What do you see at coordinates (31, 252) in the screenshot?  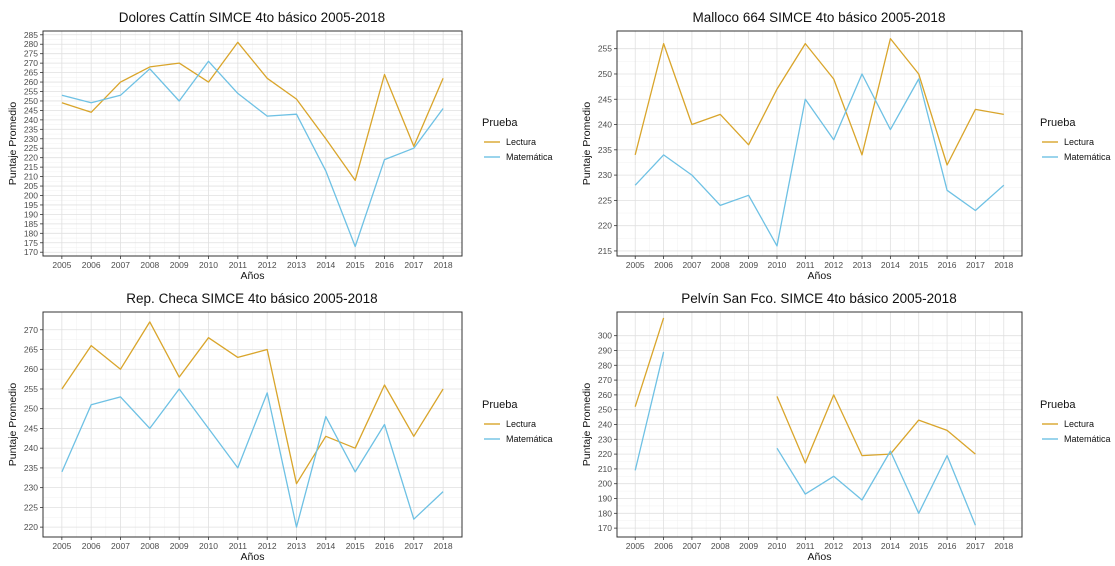 I see `y-tick-label: 170` at bounding box center [31, 252].